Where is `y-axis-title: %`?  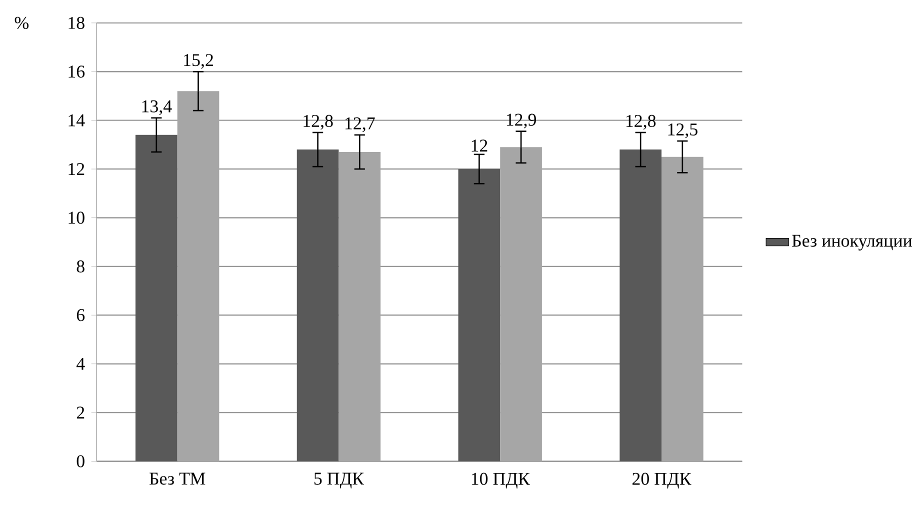 y-axis-title: % is located at coordinates (21, 22).